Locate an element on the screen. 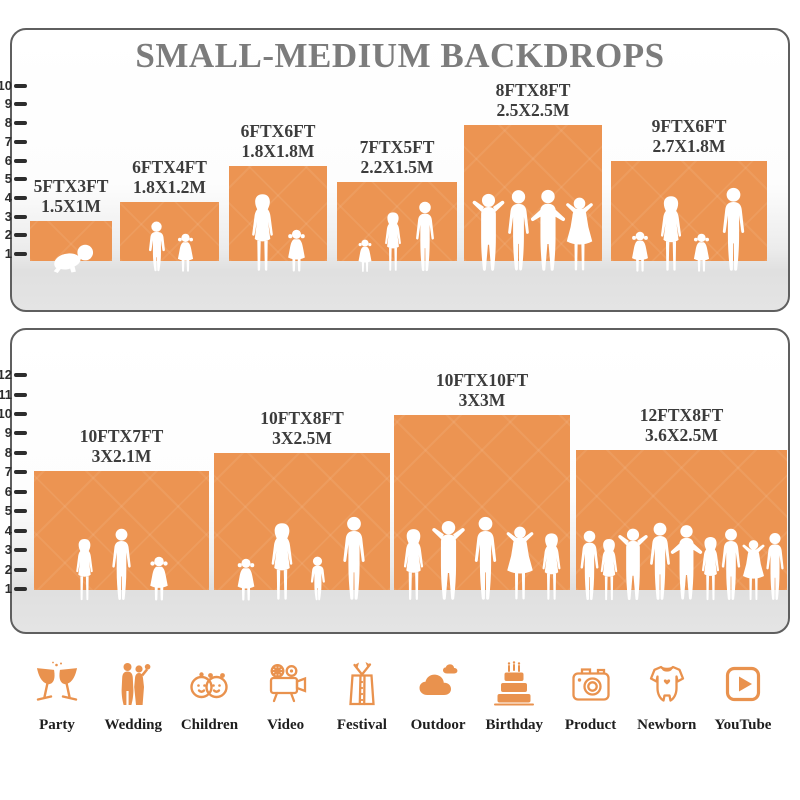 Image resolution: width=800 pixels, height=800 pixels. size-meters: 1.8X1.2M is located at coordinates (169, 187).